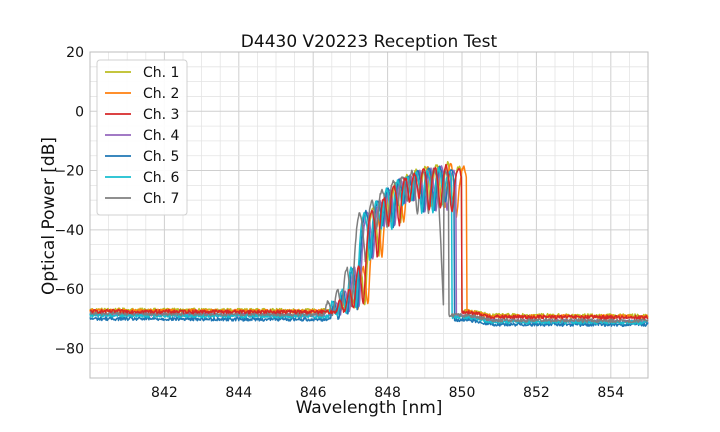 This screenshot has height=432, width=720. Describe the element at coordinates (369, 408) in the screenshot. I see `x-axis-label: Wavelength [nm]` at that location.